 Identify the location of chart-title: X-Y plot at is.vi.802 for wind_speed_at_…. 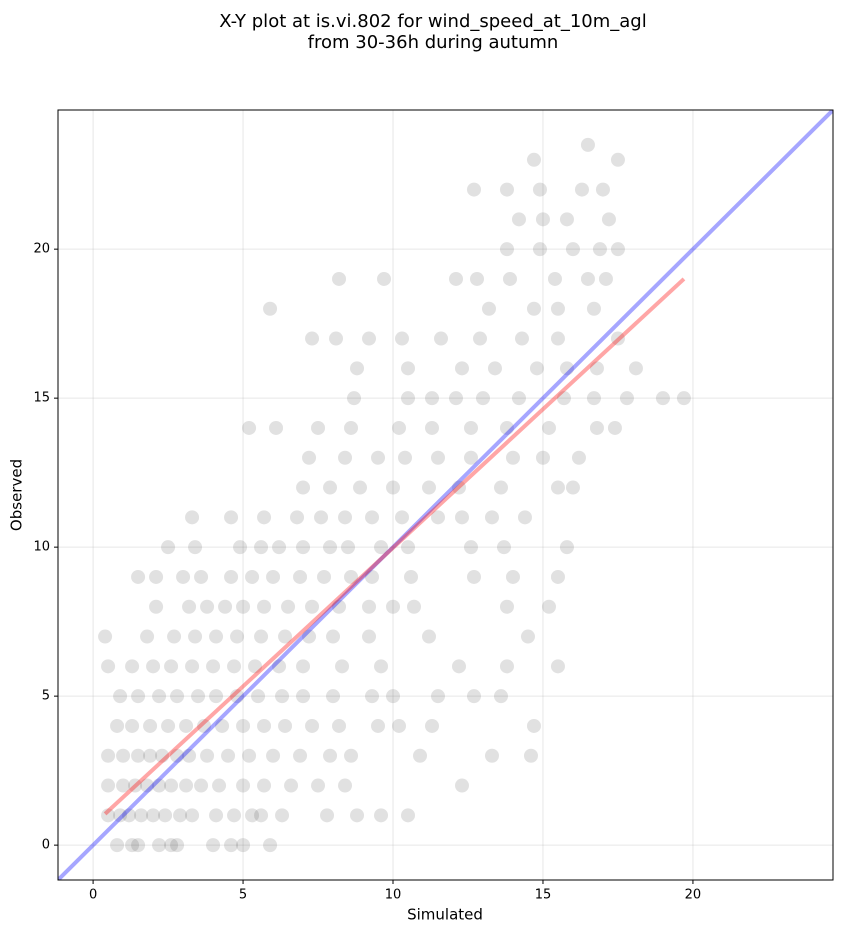
(432, 21).